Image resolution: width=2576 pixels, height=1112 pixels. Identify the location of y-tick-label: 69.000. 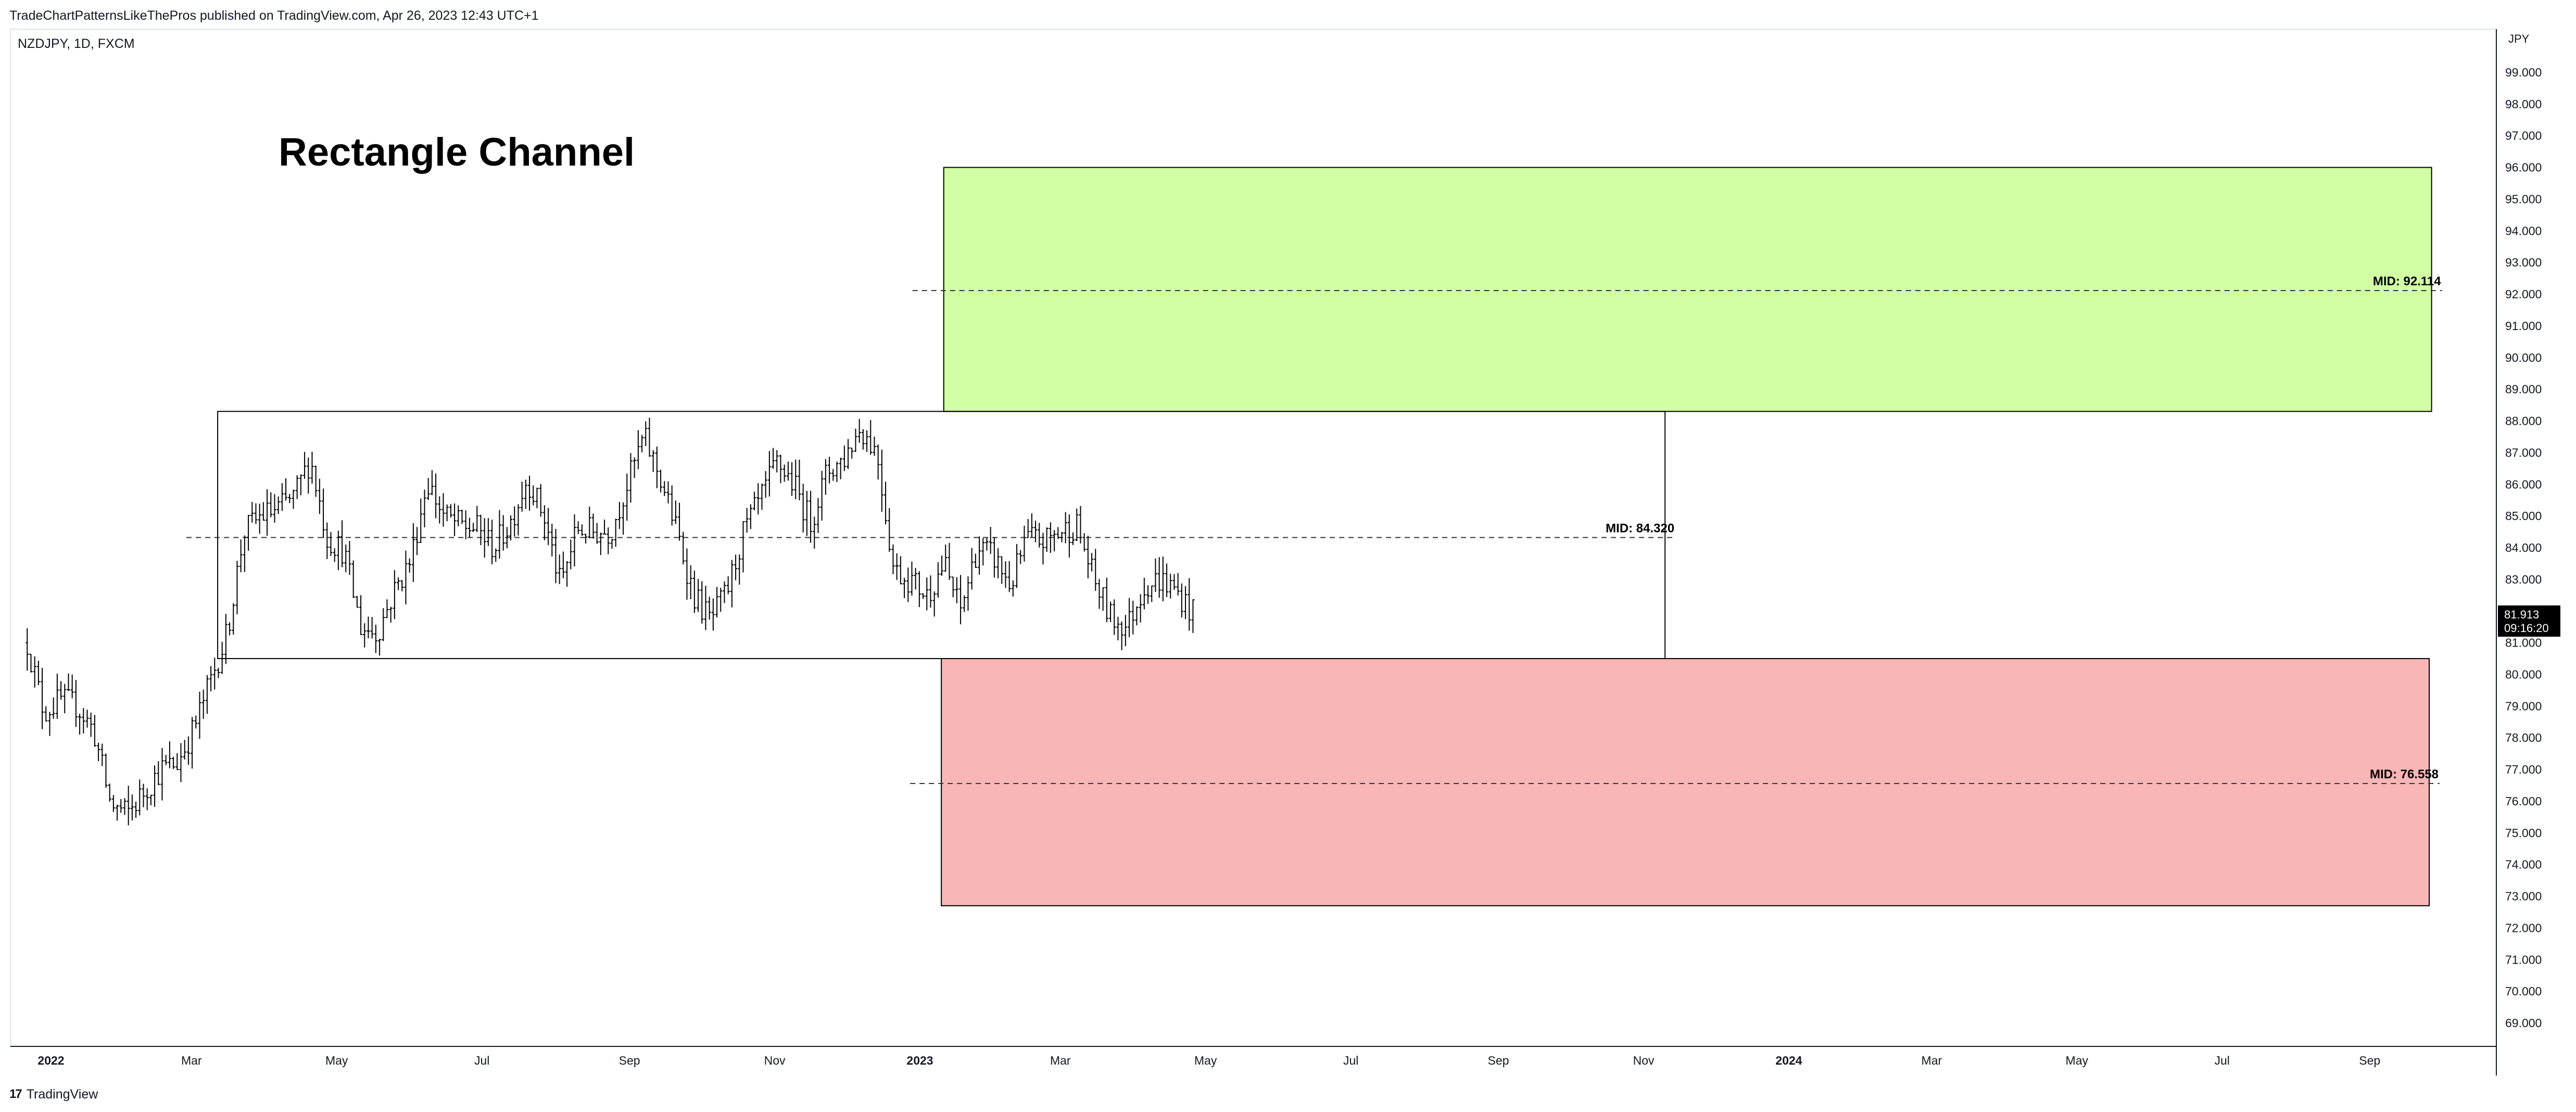
(2523, 1023).